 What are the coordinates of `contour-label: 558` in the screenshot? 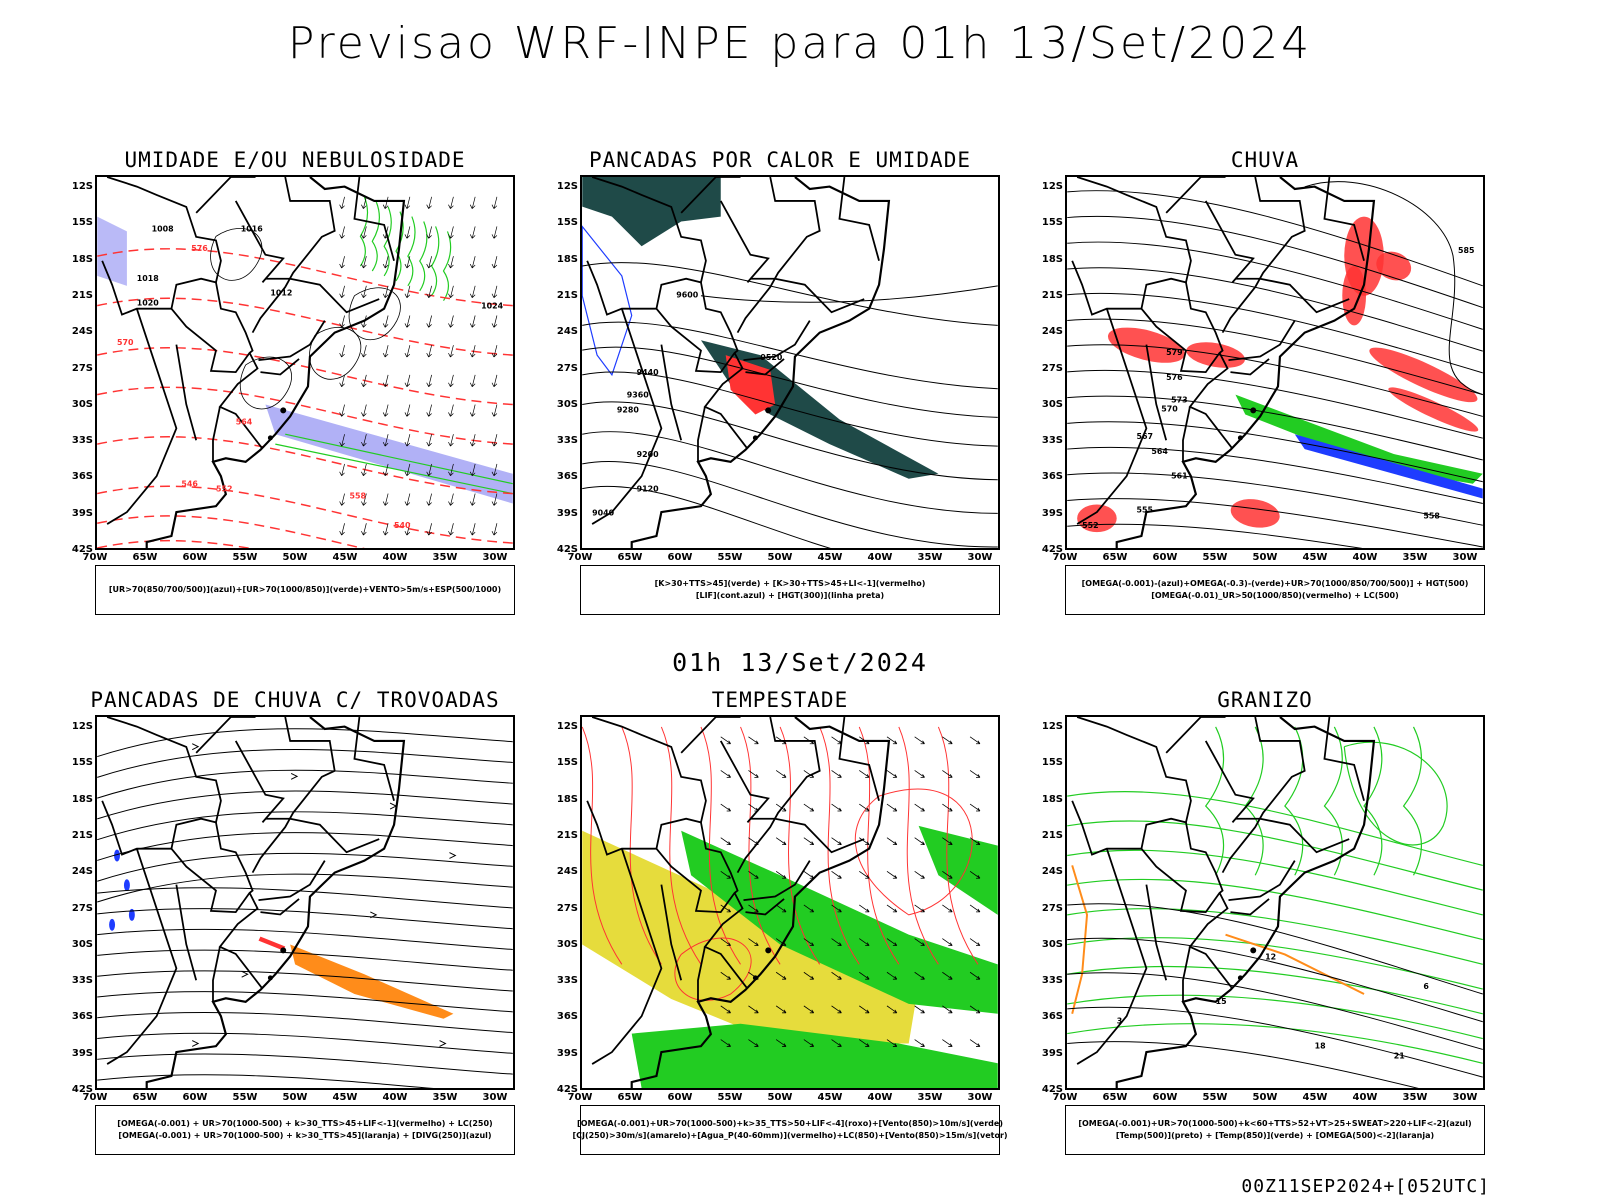 It's located at (358, 496).